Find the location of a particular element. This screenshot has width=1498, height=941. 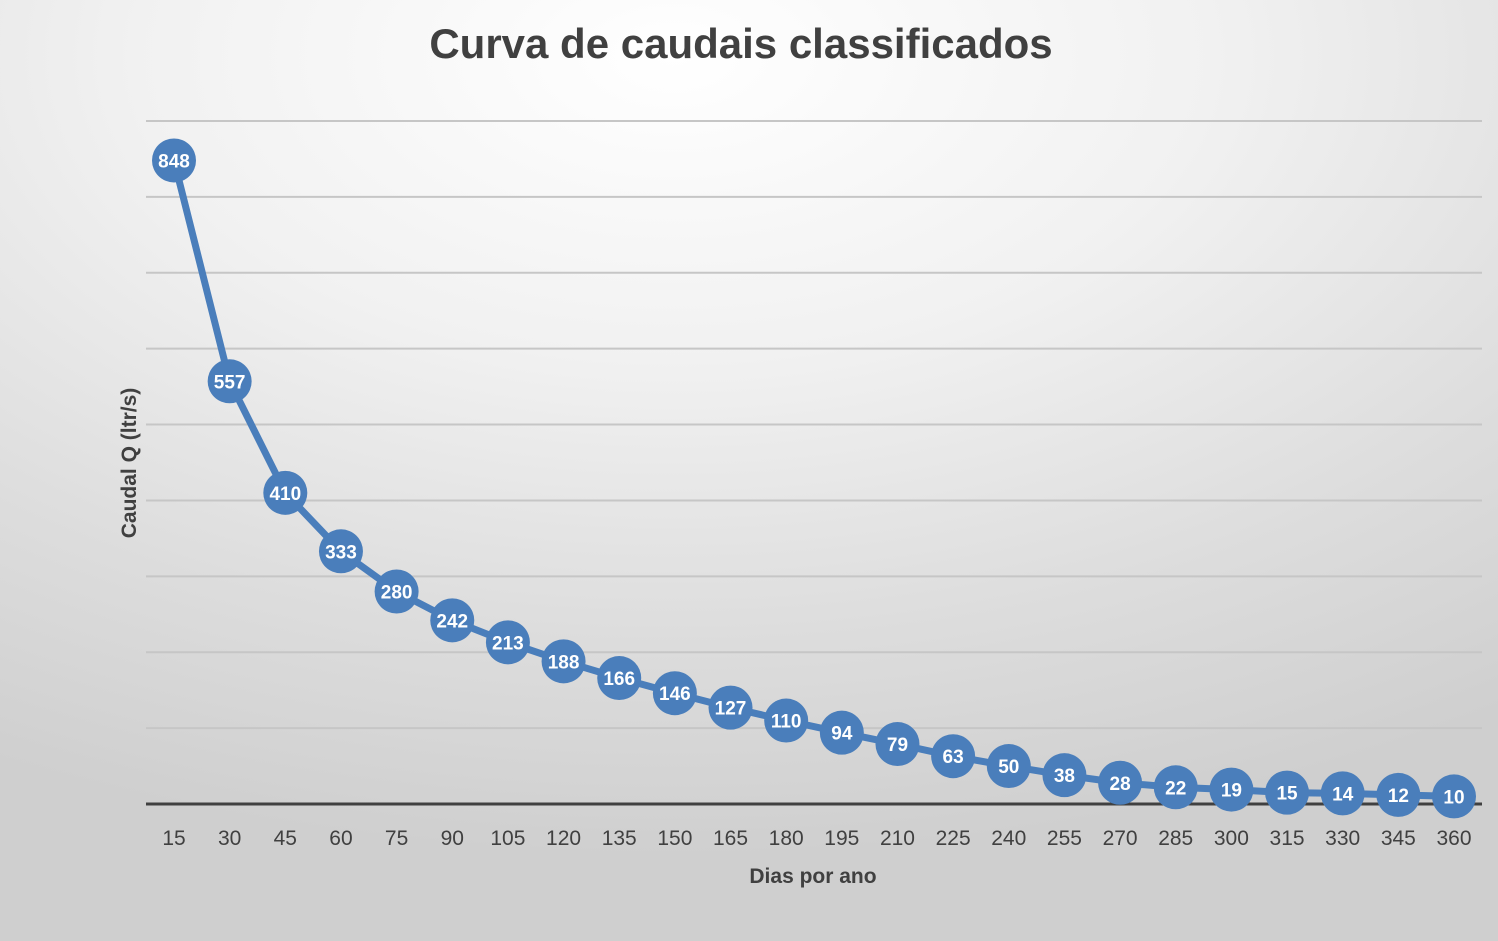

x-tick-label: 195 is located at coordinates (841, 838).